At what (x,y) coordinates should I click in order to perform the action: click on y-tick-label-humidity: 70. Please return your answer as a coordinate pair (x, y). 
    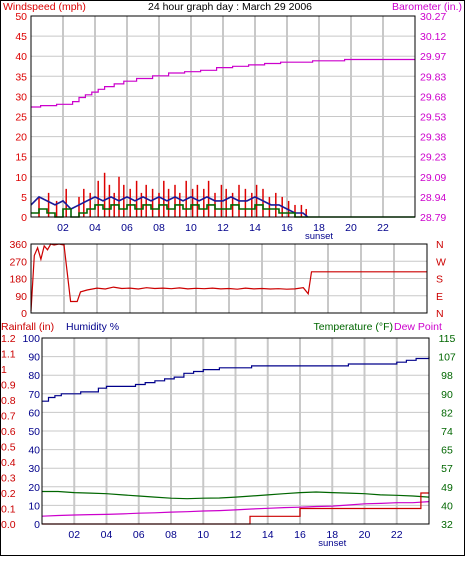
    Looking at the image, I should click on (34, 395).